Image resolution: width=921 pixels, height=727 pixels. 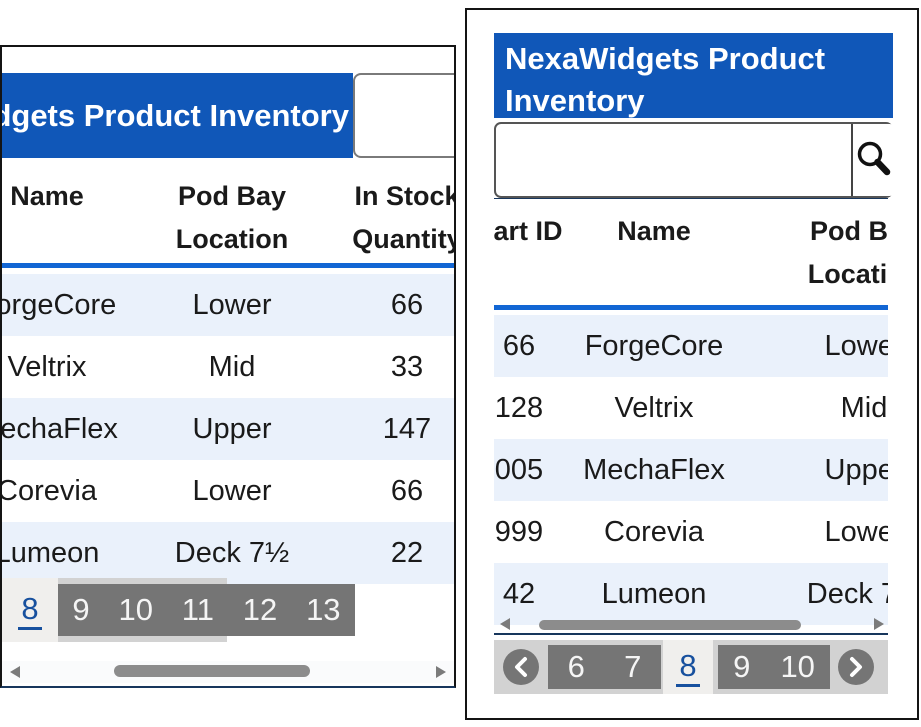 I want to click on cell-quantity: 22, so click(x=407, y=553).